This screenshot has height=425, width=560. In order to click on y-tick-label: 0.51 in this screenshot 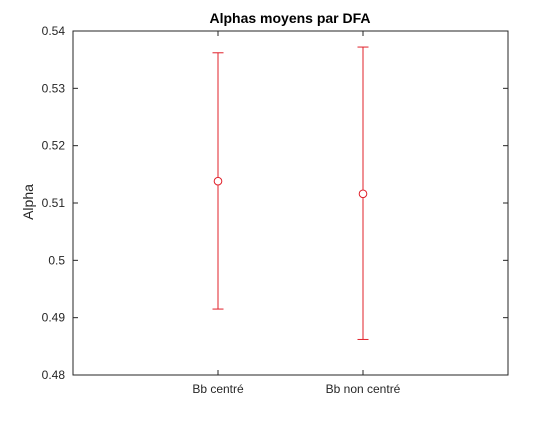, I will do `click(54, 203)`.